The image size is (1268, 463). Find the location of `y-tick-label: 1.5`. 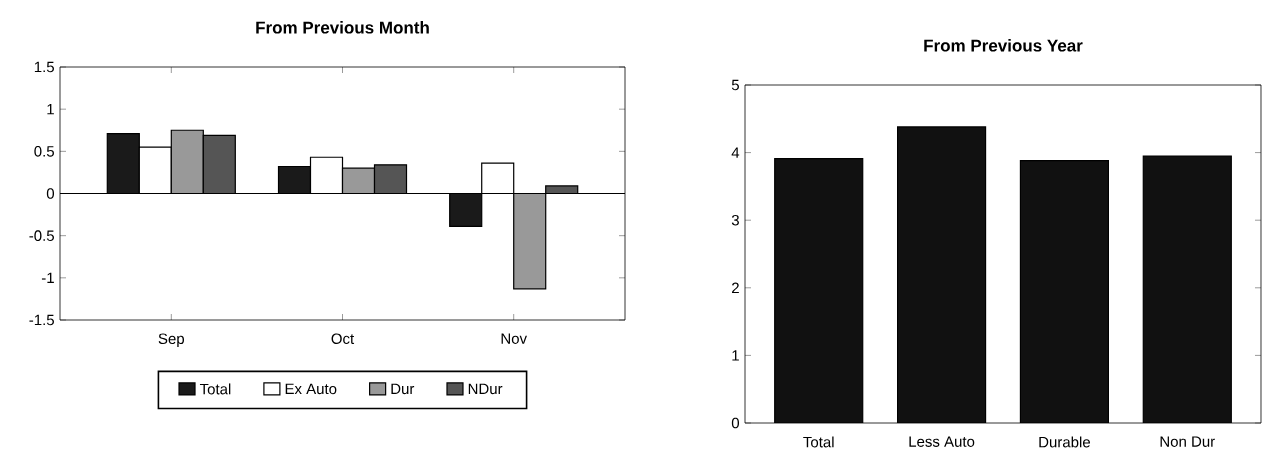

y-tick-label: 1.5 is located at coordinates (44, 67).